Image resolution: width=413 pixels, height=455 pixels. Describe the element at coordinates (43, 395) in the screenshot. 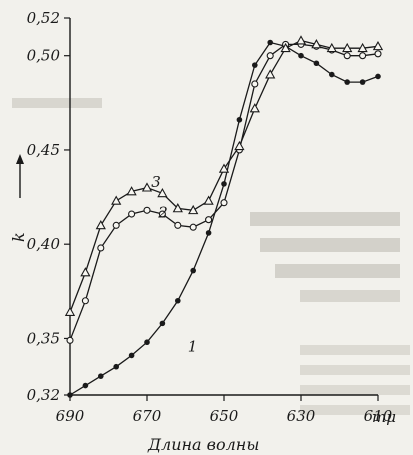

I see `y-tick-label: 0,32` at that location.